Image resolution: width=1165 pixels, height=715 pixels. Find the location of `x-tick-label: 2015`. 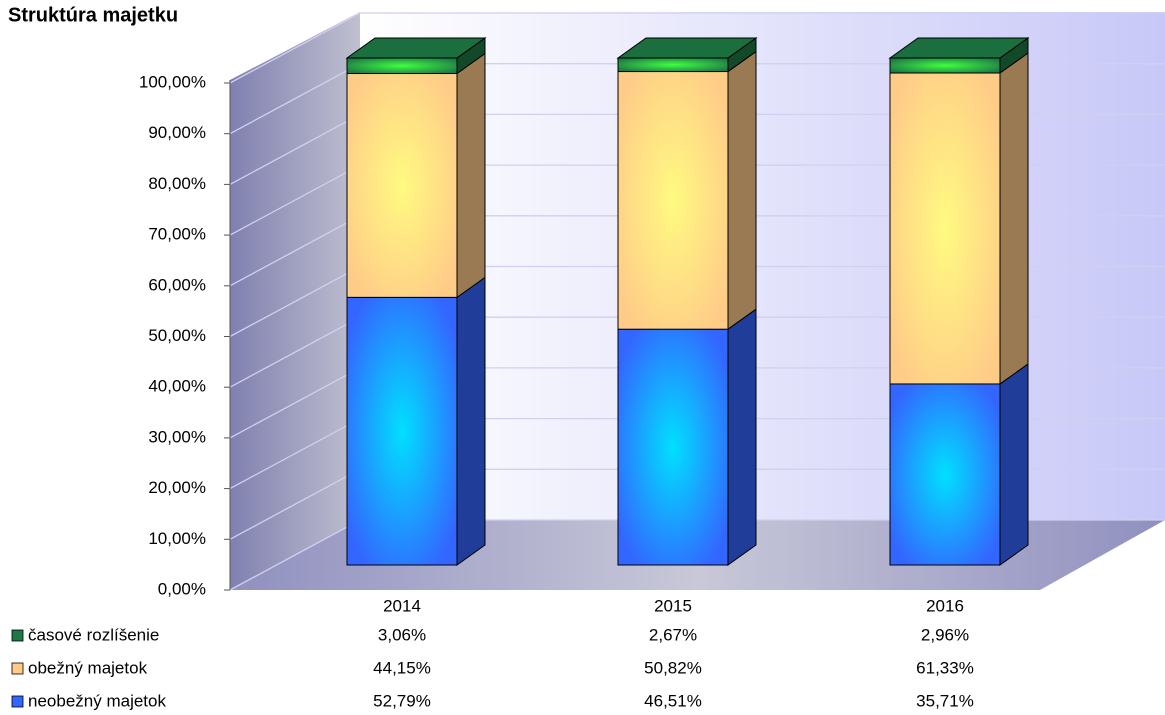

x-tick-label: 2015 is located at coordinates (673, 605).